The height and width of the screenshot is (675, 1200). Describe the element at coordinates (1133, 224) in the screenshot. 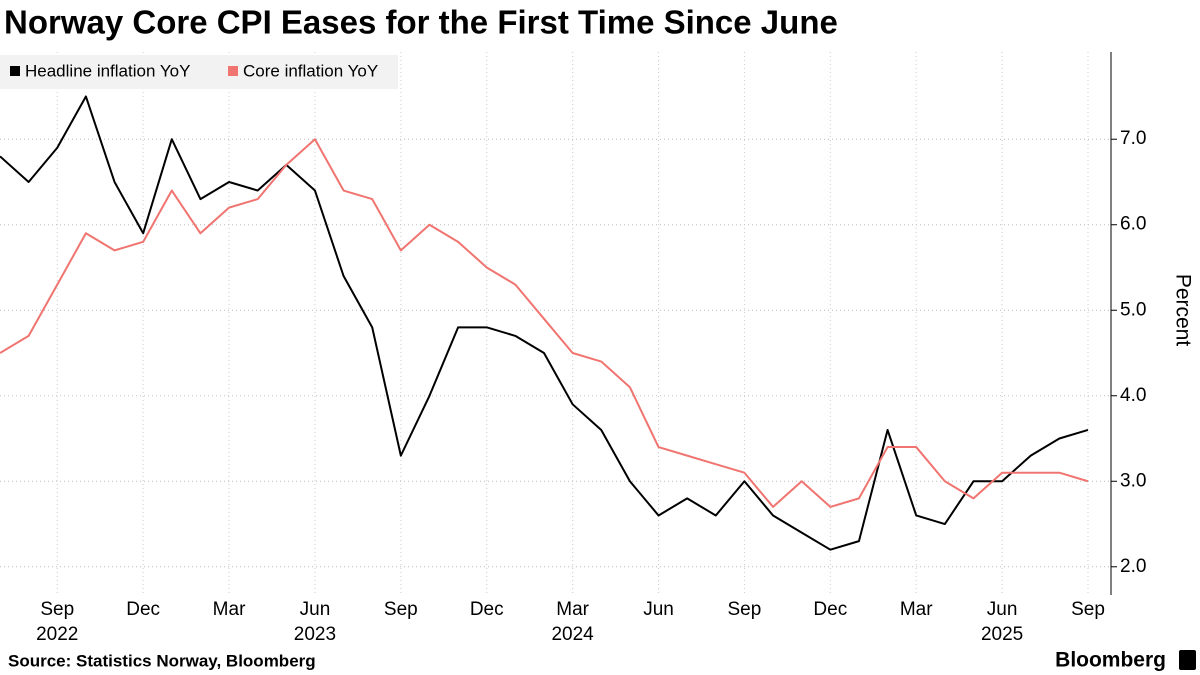

I see `y-tick-label: 6.0` at that location.